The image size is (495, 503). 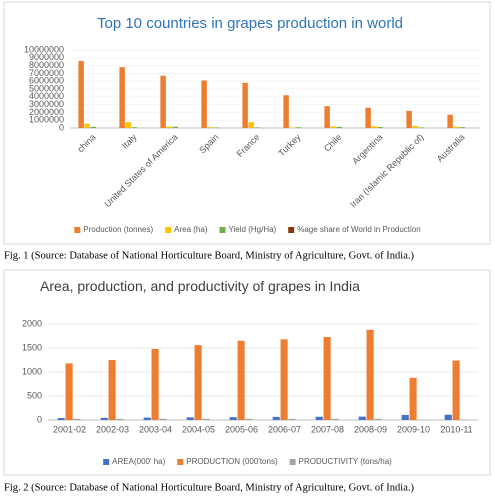 What do you see at coordinates (191, 229) in the screenshot?
I see `legend-label: Area (ha)` at bounding box center [191, 229].